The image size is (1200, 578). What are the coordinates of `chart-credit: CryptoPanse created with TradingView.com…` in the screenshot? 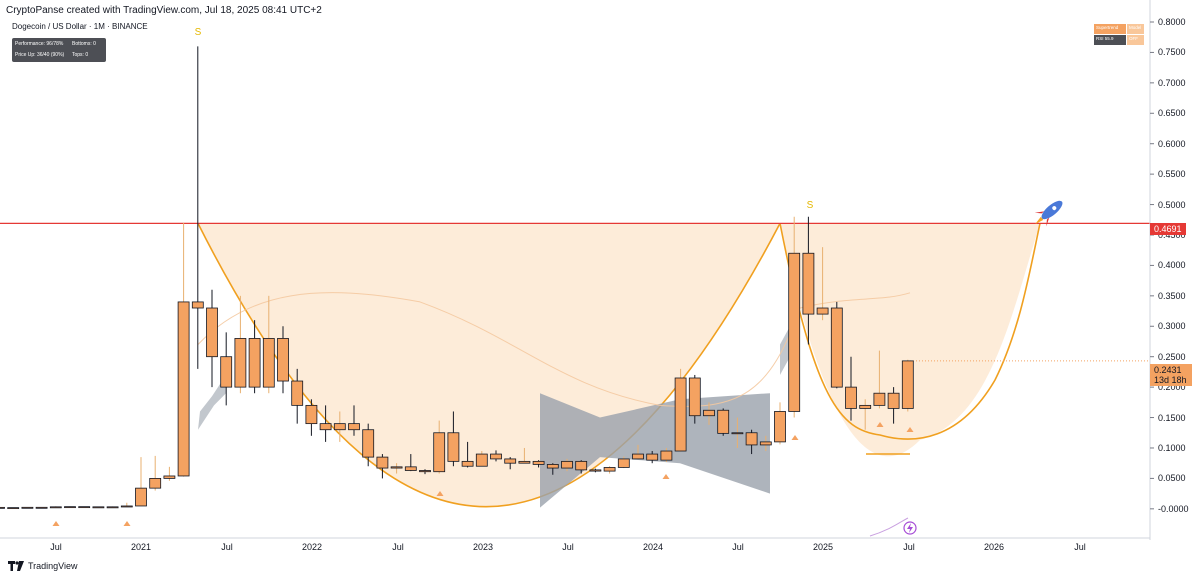 It's located at (164, 10).